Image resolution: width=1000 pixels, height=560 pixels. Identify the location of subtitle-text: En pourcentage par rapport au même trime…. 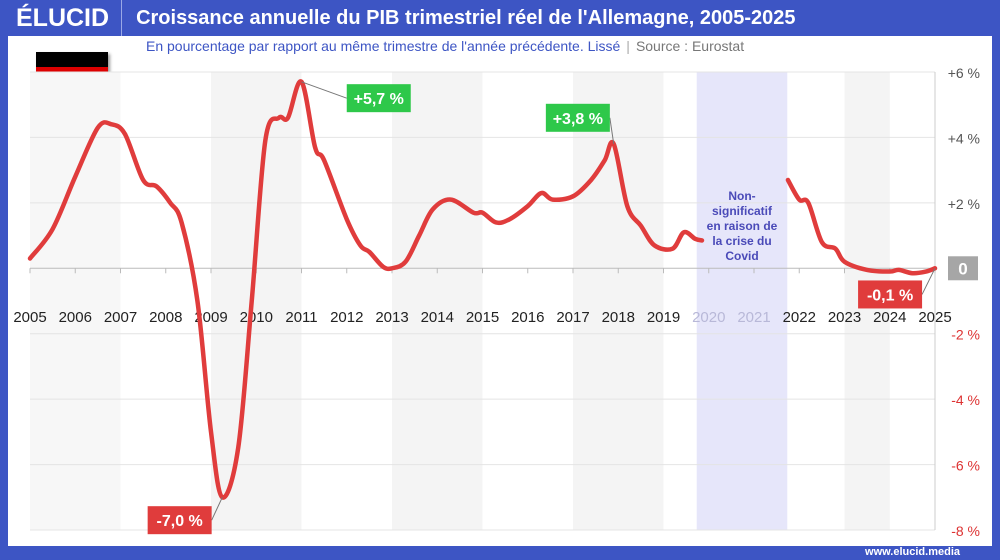
(383, 46).